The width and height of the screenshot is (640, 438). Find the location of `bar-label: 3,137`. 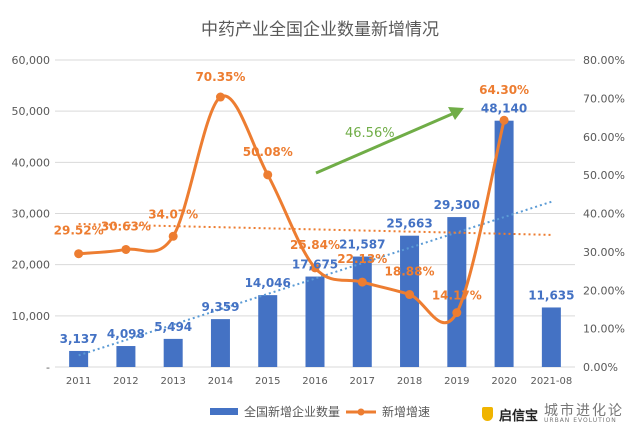

bar-label: 3,137 is located at coordinates (79, 339).